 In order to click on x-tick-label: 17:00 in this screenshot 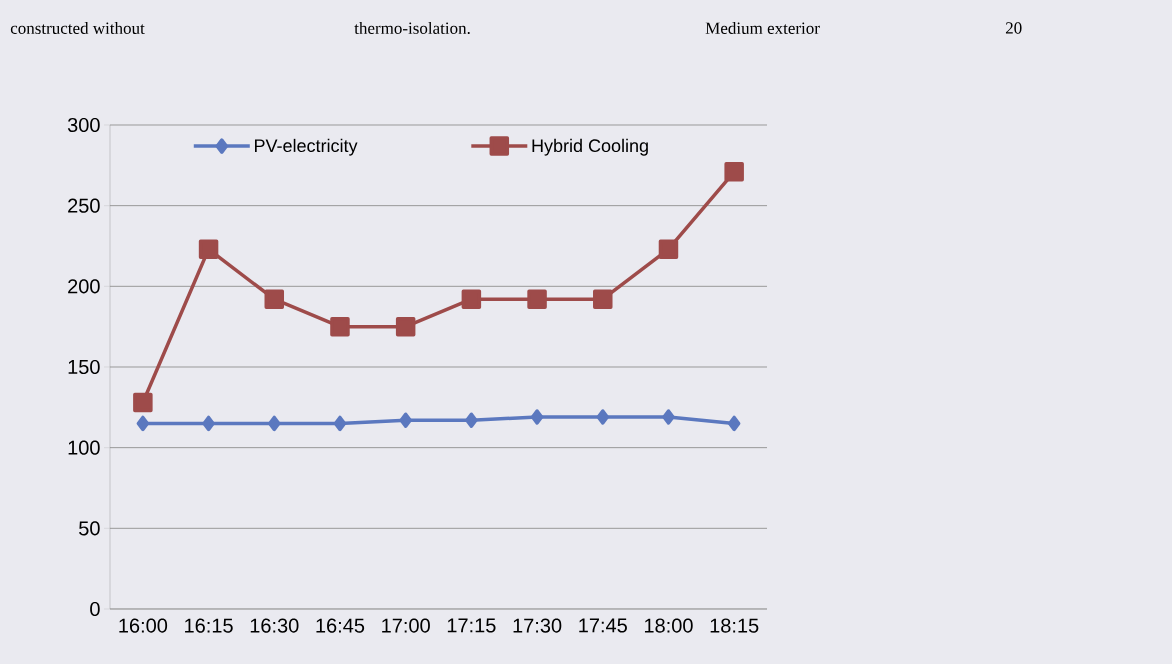, I will do `click(406, 625)`.